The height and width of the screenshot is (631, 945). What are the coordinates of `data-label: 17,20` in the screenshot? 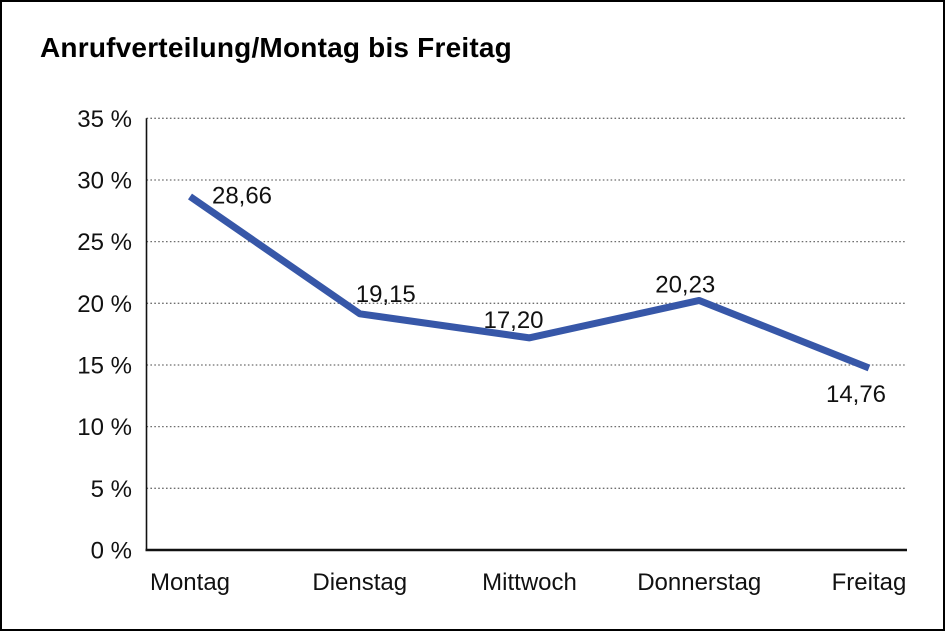 It's located at (513, 320).